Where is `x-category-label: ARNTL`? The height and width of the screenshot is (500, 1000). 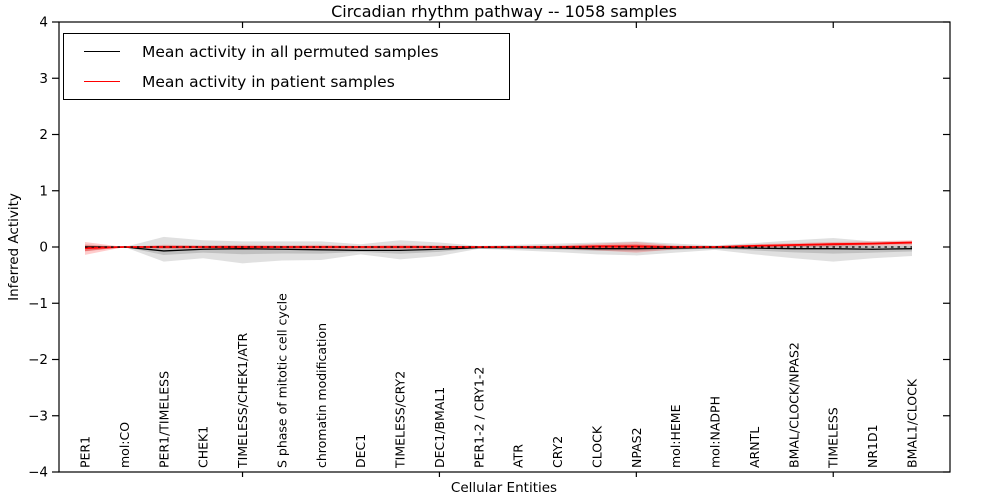
x-category-label: ARNTL is located at coordinates (754, 447).